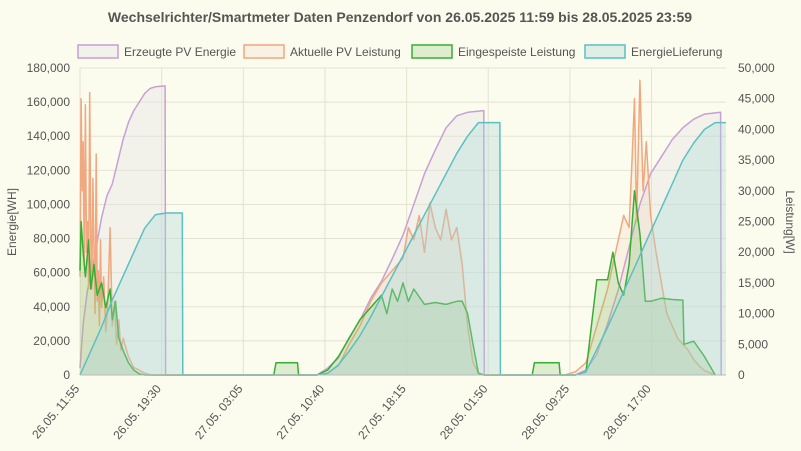  What do you see at coordinates (756, 283) in the screenshot?
I see `y-right-tick-label: 15,000` at bounding box center [756, 283].